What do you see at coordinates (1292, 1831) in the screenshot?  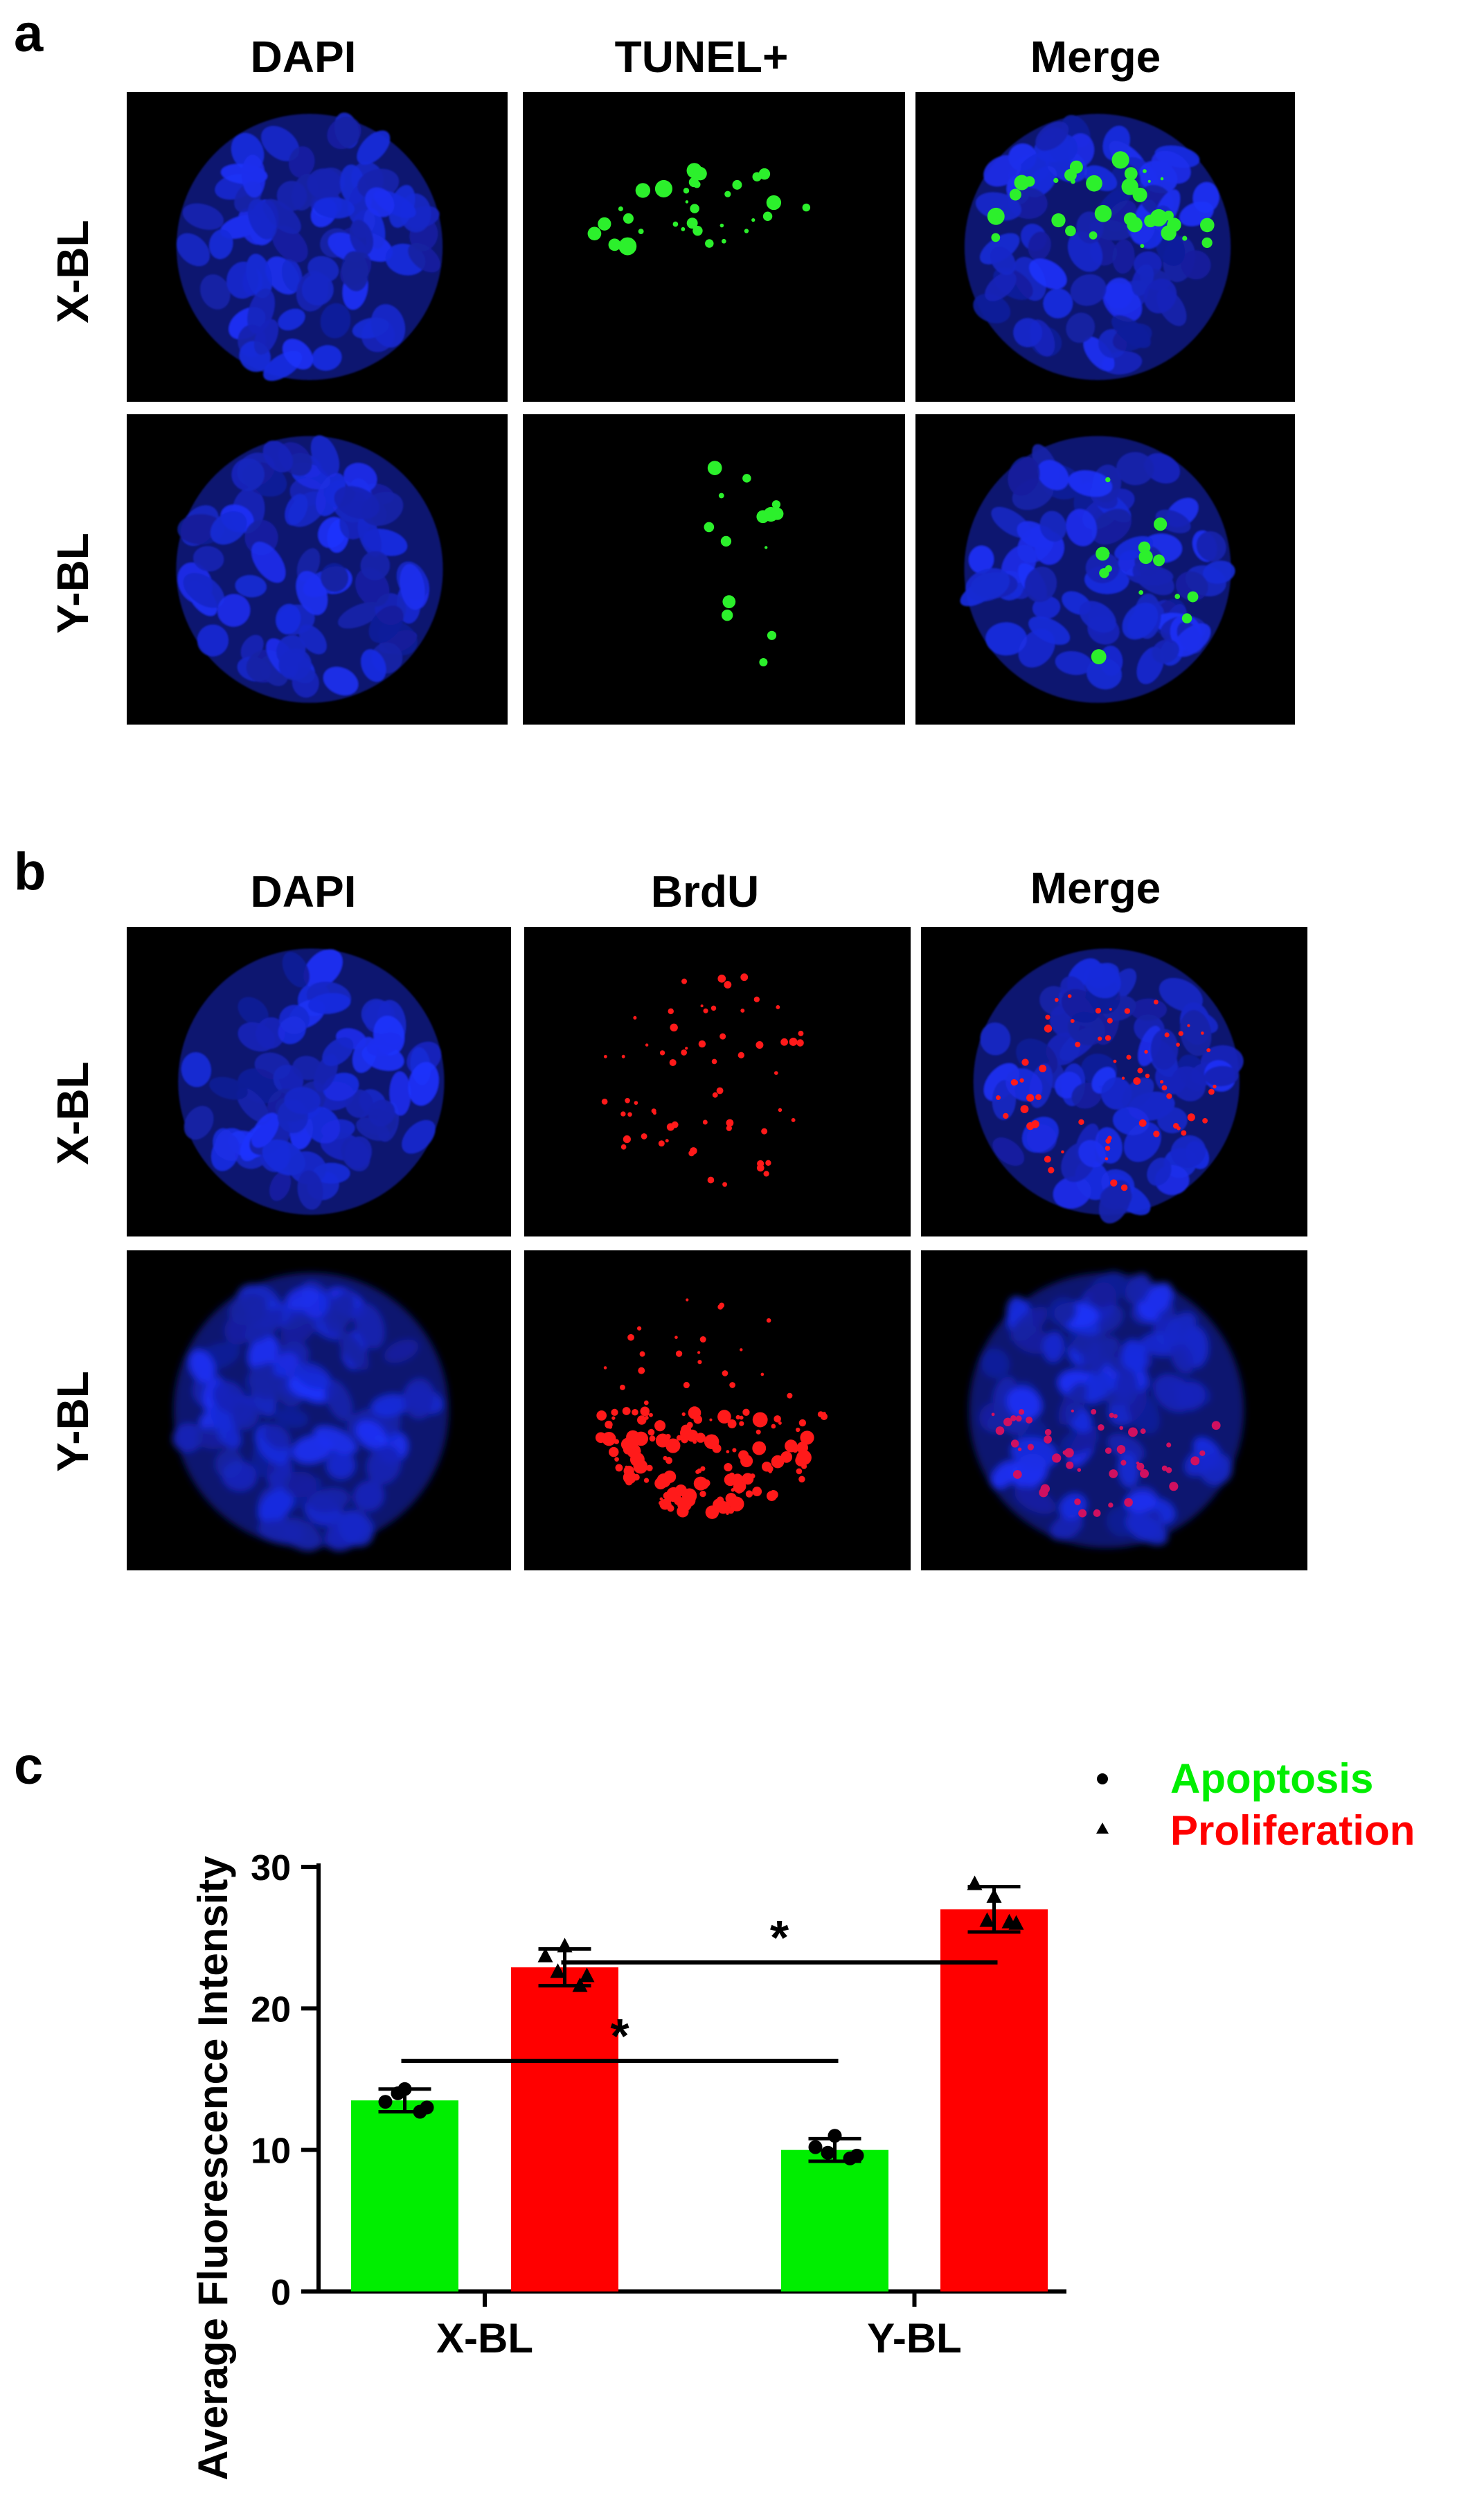 I see `legend-label-proliferation: Proliferation` at bounding box center [1292, 1831].